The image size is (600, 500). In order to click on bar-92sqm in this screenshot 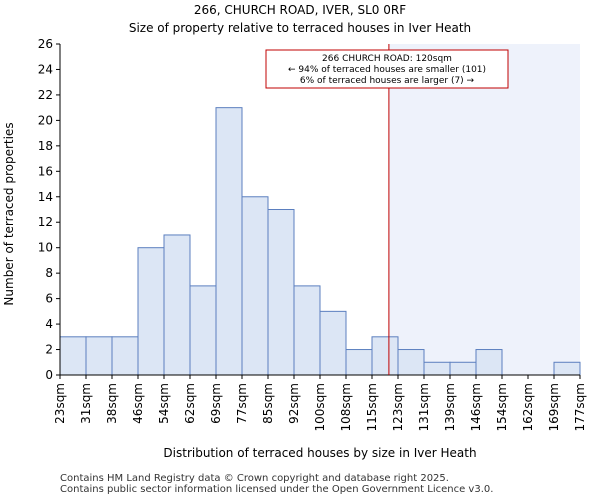, I will do `click(307, 330)`.